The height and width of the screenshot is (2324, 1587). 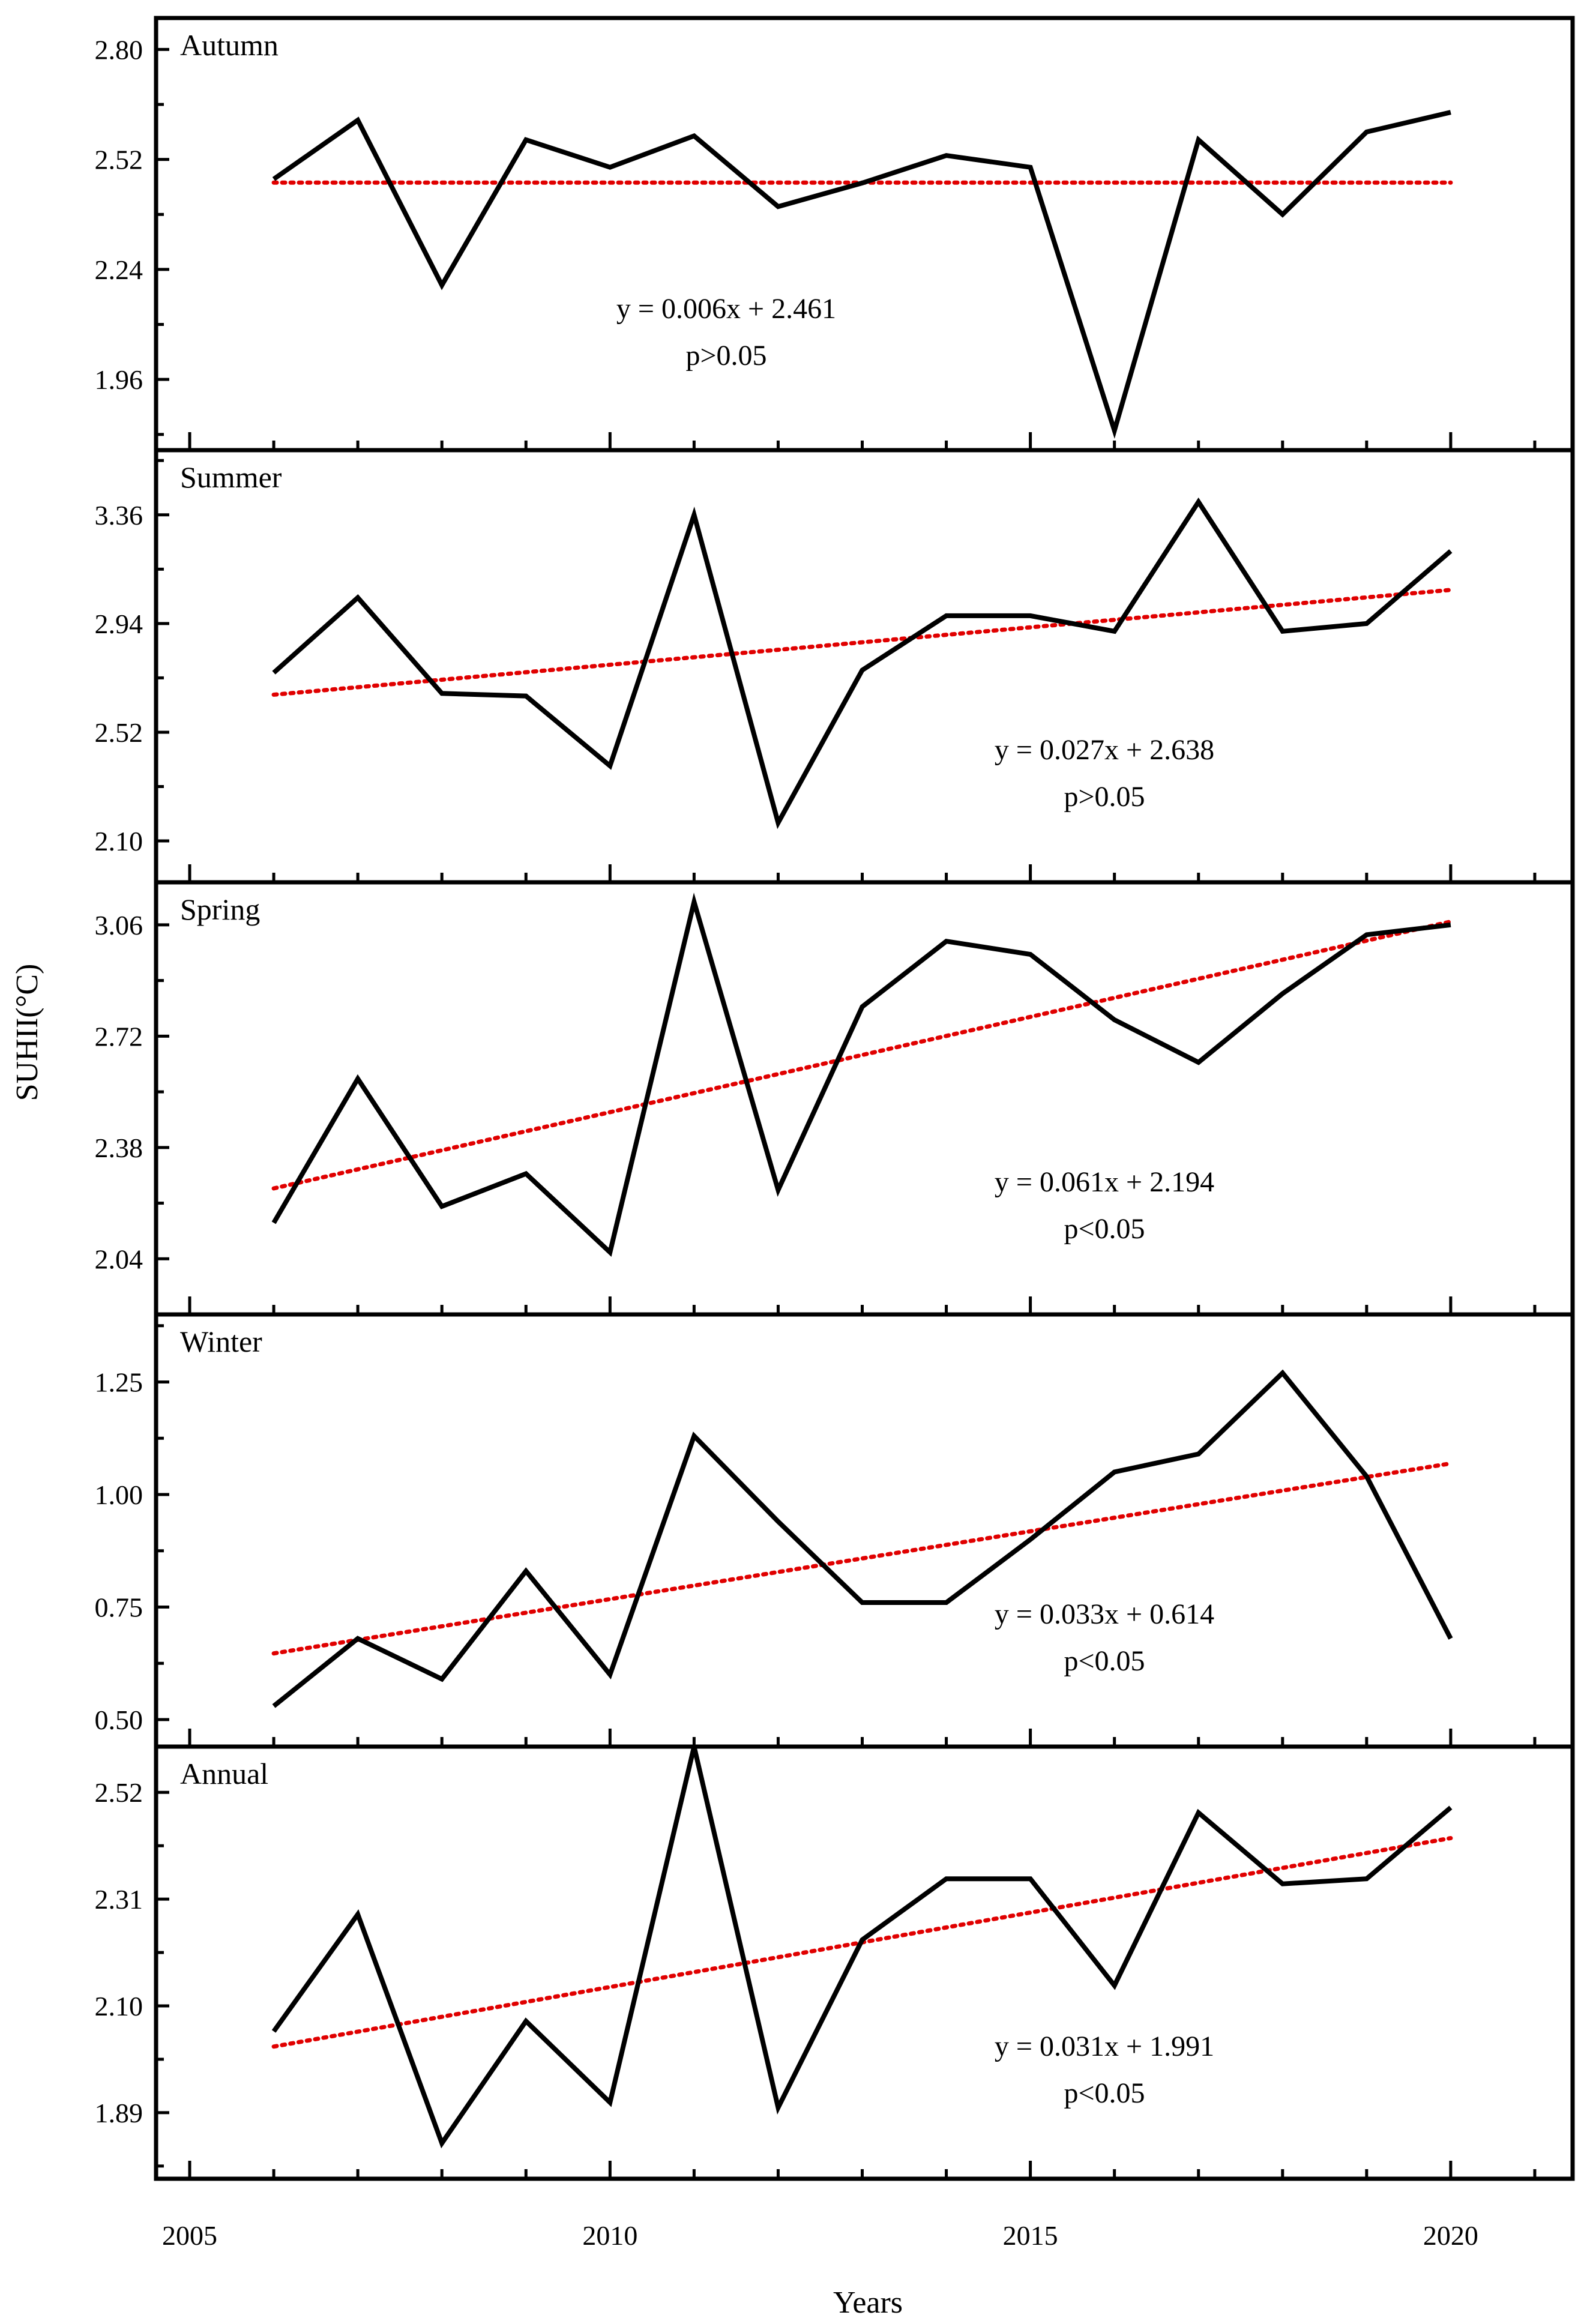 What do you see at coordinates (119, 1148) in the screenshot?
I see `y-tick-label: 2.38` at bounding box center [119, 1148].